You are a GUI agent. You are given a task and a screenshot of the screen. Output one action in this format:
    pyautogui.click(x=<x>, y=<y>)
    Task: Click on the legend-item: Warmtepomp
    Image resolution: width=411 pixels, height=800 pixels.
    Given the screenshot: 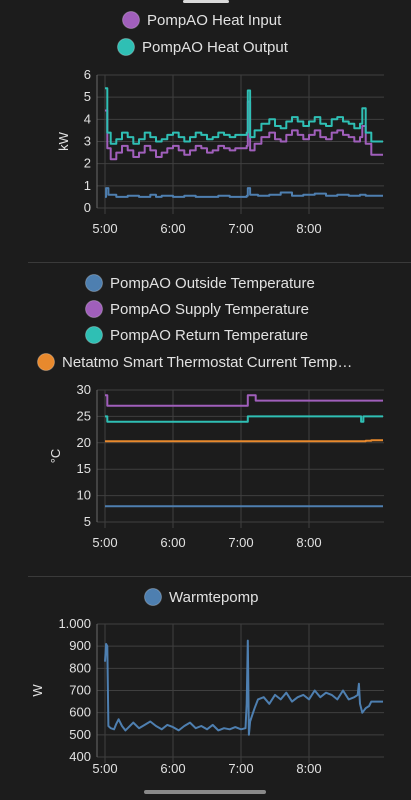 What is the action you would take?
    pyautogui.click(x=201, y=597)
    